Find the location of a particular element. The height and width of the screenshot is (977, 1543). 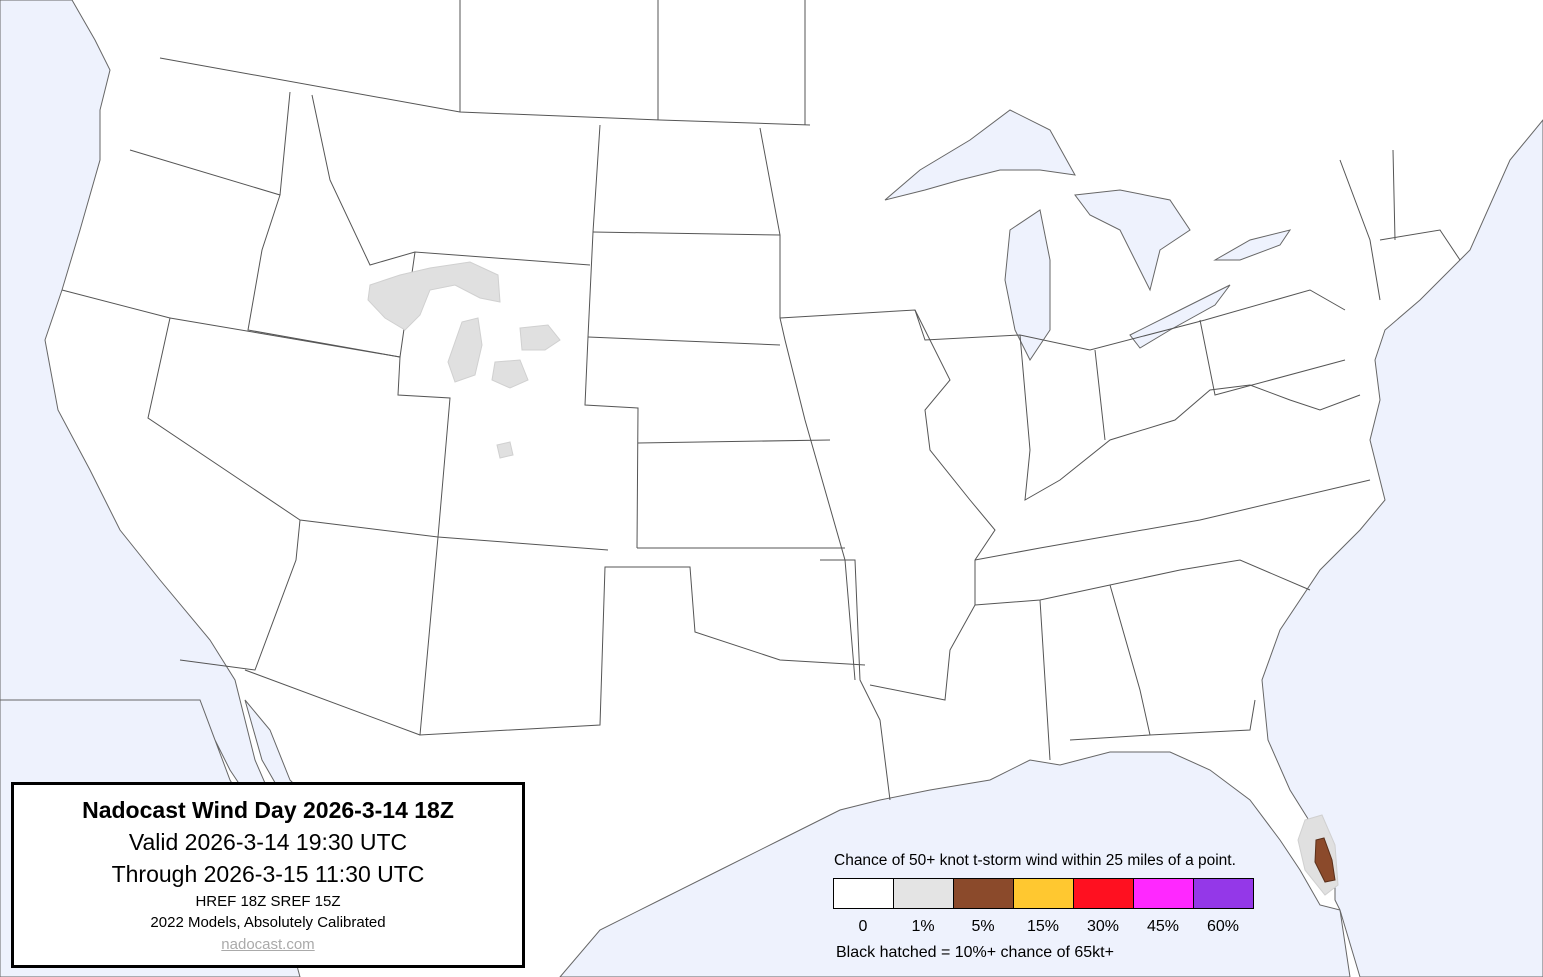

lake-huron is located at coordinates (1132, 240).